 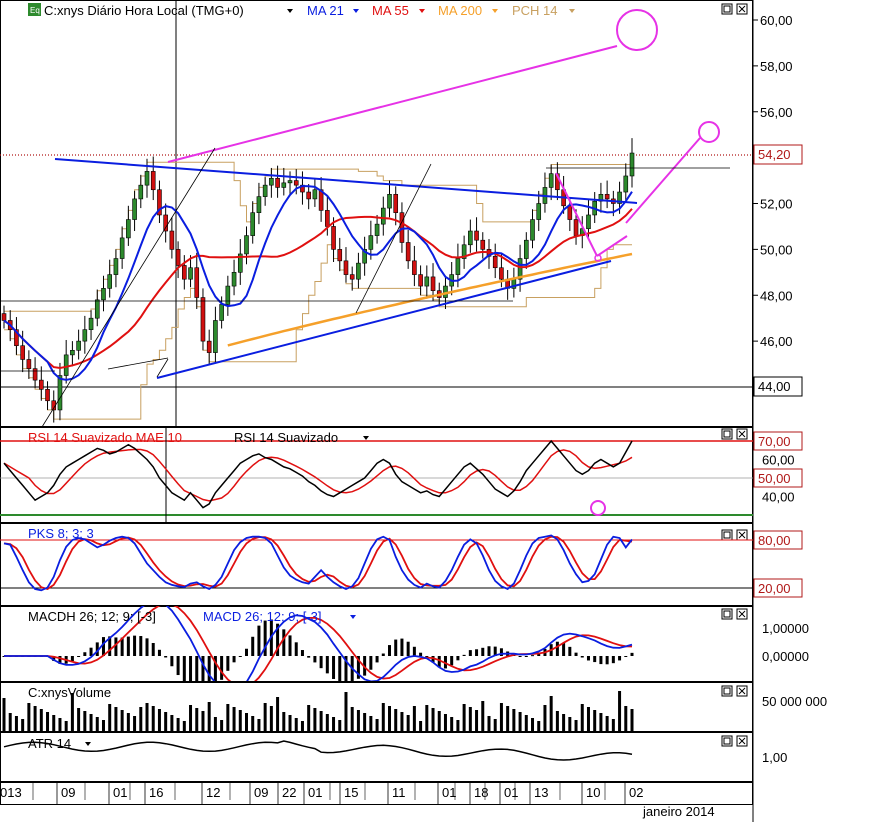 I want to click on level-44-label: 44,00, so click(x=774, y=386).